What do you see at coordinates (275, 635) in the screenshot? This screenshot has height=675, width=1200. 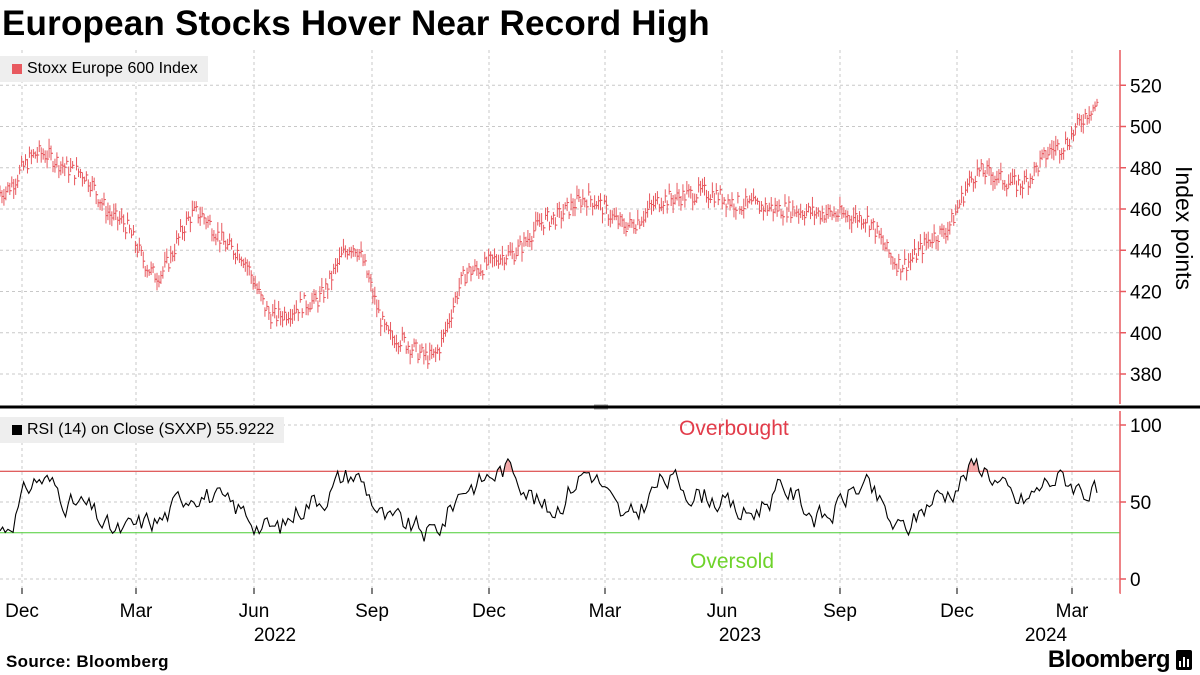 I see `x-year-label-0: 2022` at bounding box center [275, 635].